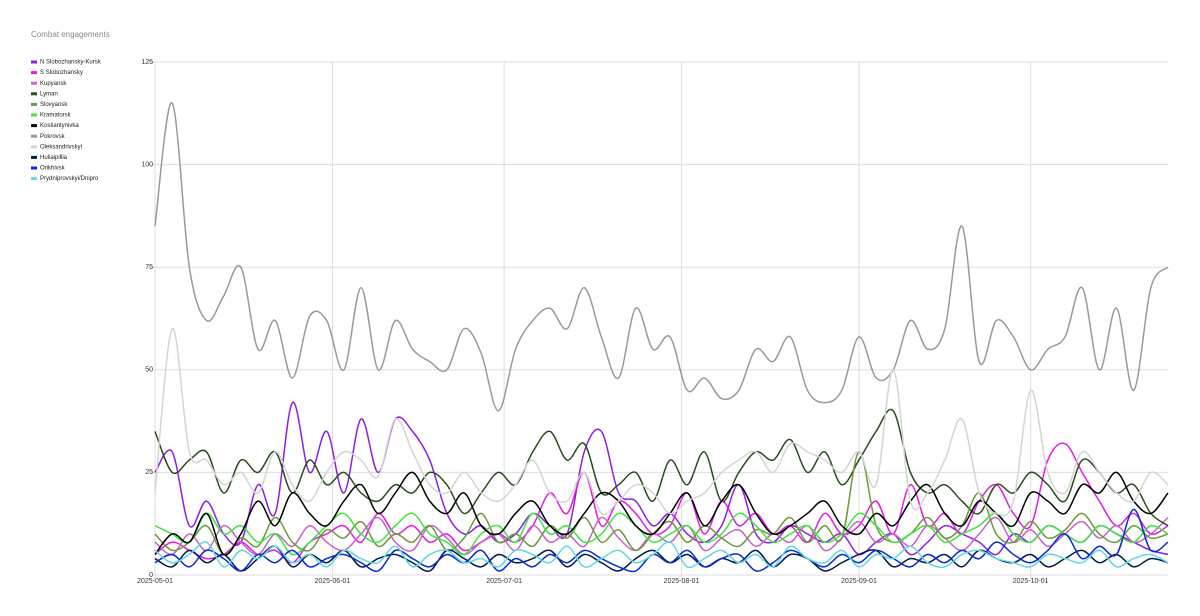 The image size is (1200, 616). Describe the element at coordinates (69, 179) in the screenshot. I see `legend-label: Prydniprovskyi/Dnipro` at that location.